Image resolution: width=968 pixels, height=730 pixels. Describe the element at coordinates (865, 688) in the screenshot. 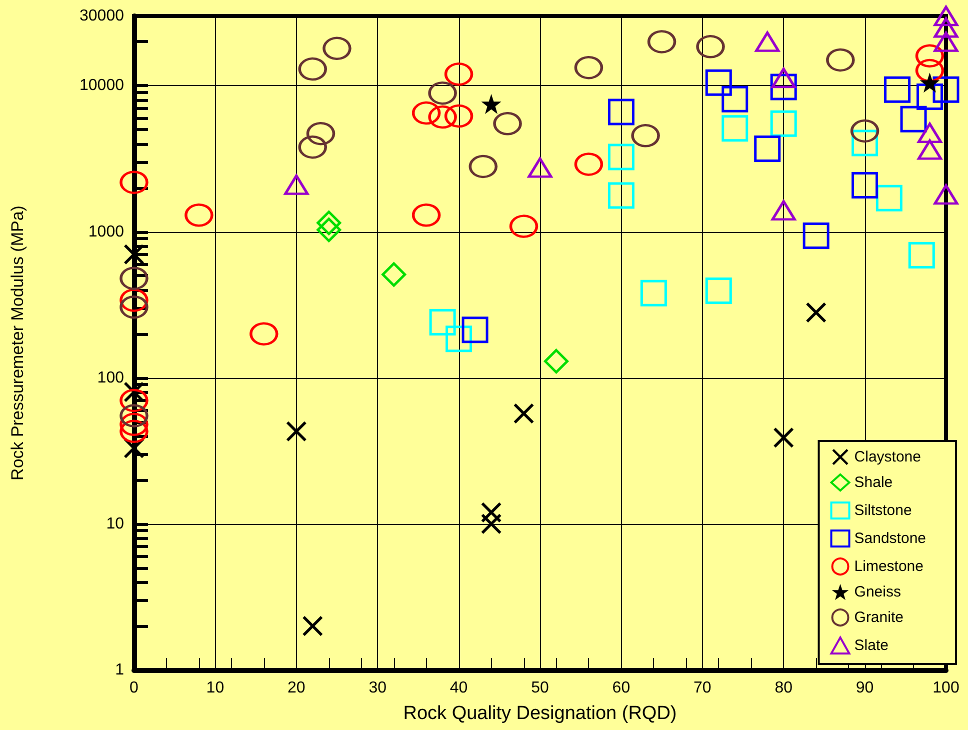

I see `x-tick-label: 90` at that location.